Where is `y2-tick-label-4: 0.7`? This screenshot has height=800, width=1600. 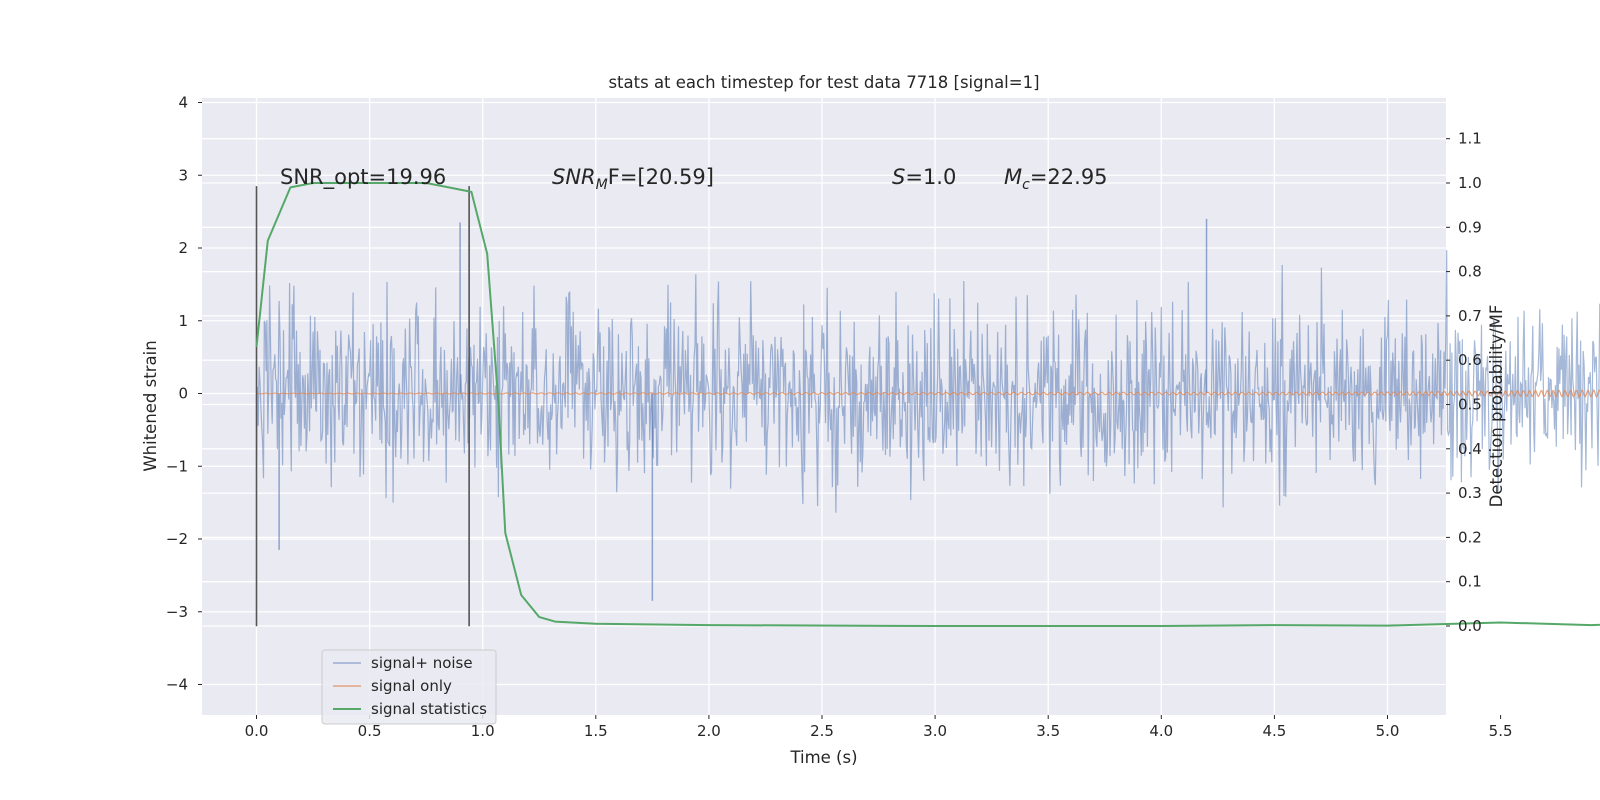
y2-tick-label-4: 0.7 is located at coordinates (1470, 316).